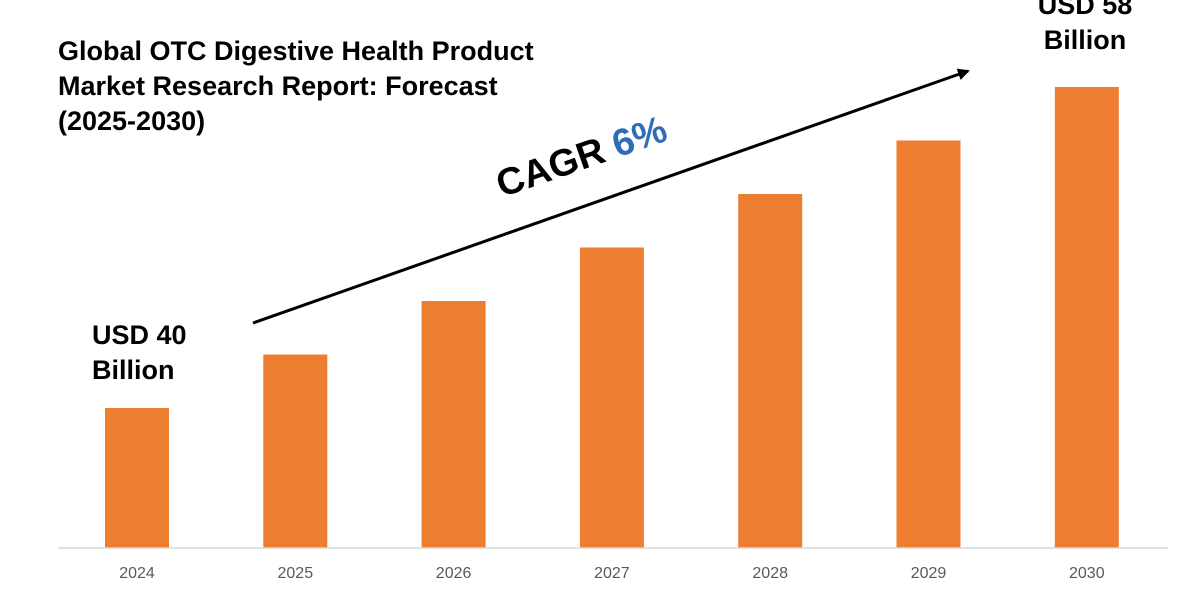 The width and height of the screenshot is (1200, 600). Describe the element at coordinates (137, 573) in the screenshot. I see `x-tick-label-2024: 2024` at that location.